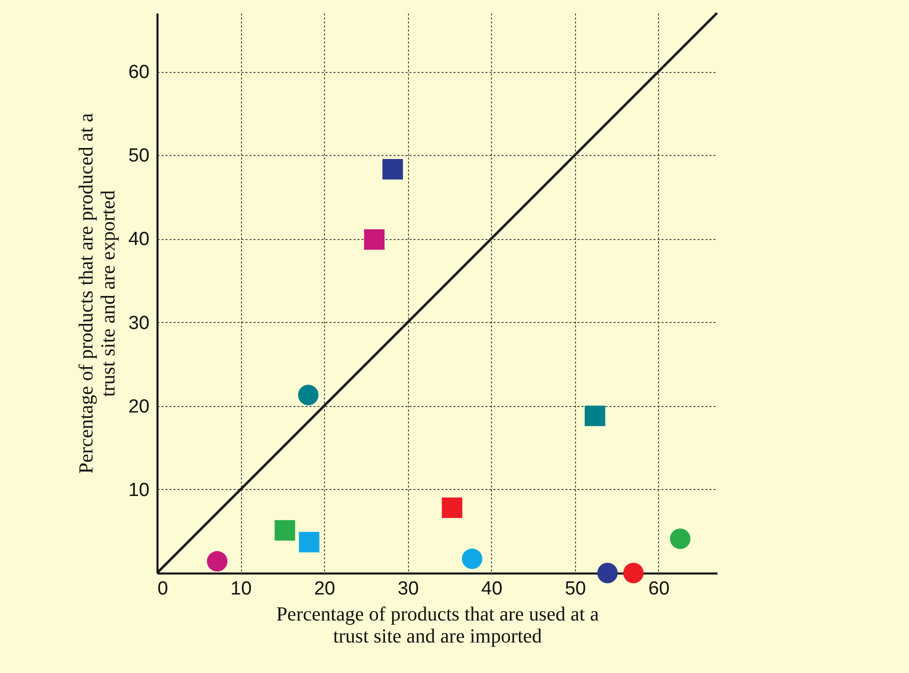  I want to click on y-tick-label: 50, so click(139, 156).